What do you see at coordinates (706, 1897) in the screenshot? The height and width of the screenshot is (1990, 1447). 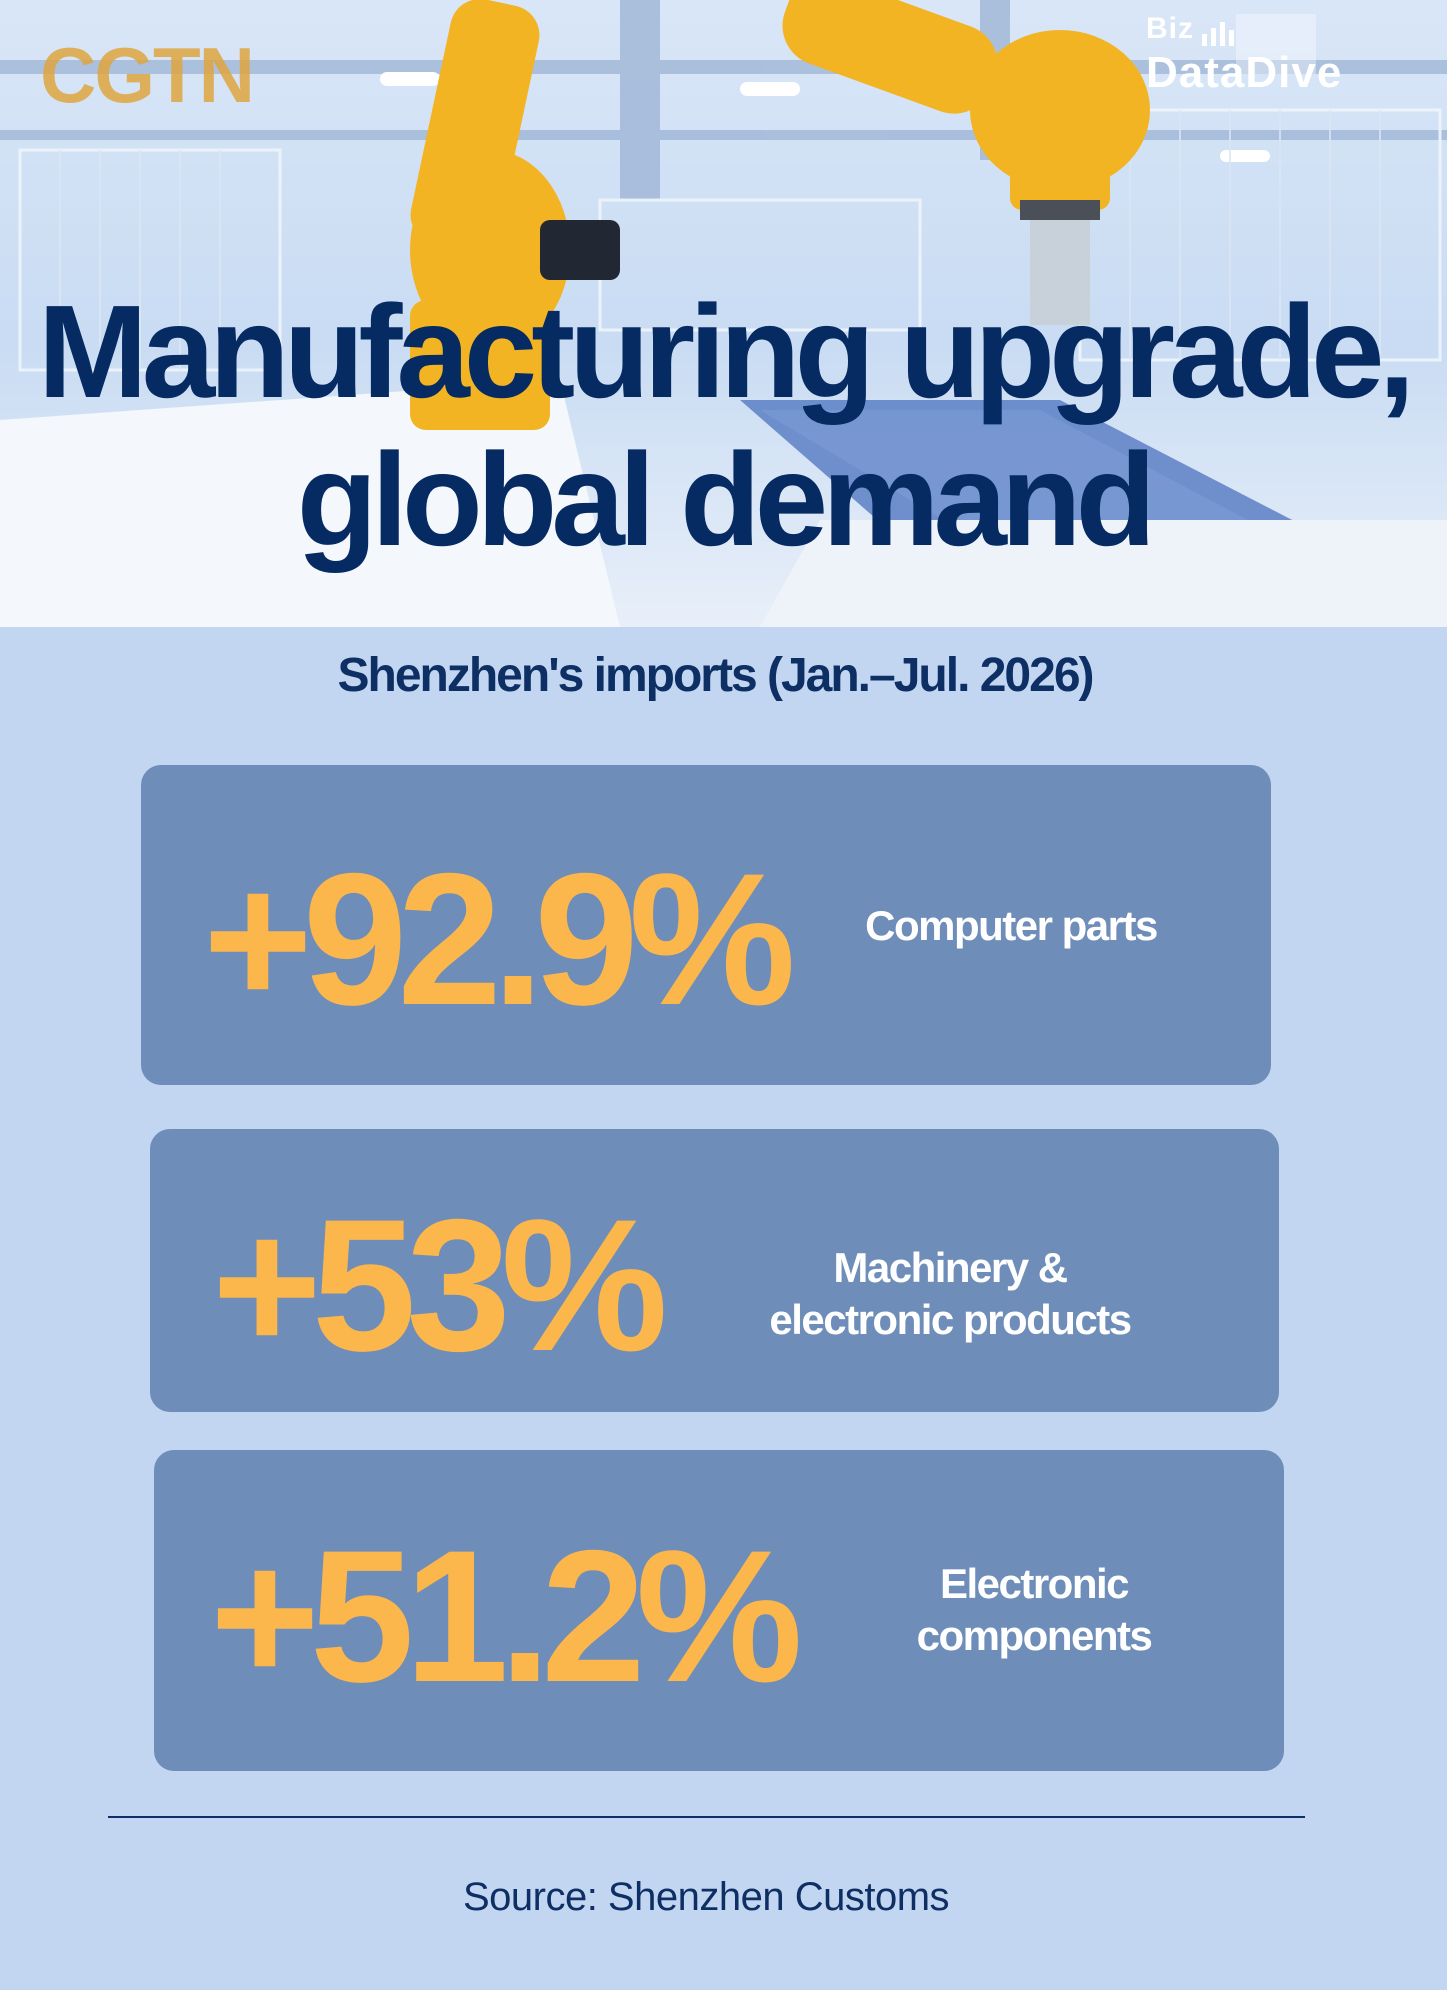 I see `source-note: Source: Shenzhen Customs` at bounding box center [706, 1897].